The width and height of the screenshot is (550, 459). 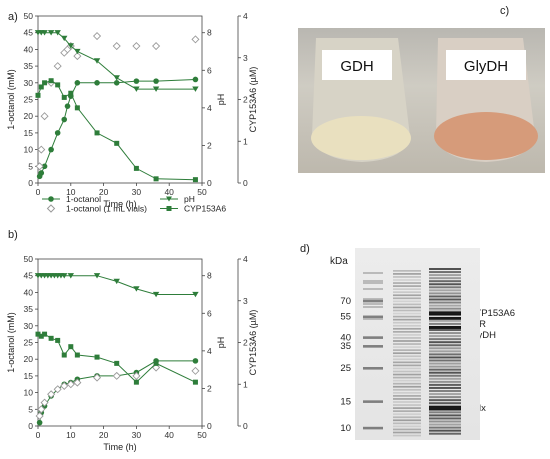 What do you see at coordinates (417, 344) in the screenshot?
I see `sds-gel` at bounding box center [417, 344].